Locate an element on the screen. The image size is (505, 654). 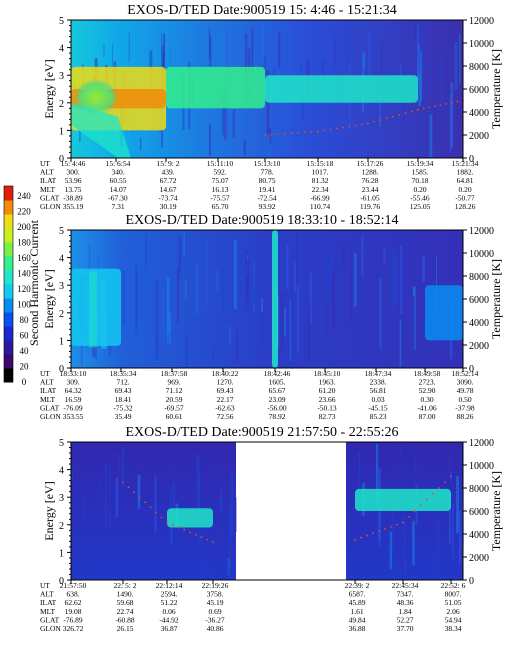
orbit-value: 13.75 is located at coordinates (73, 189).